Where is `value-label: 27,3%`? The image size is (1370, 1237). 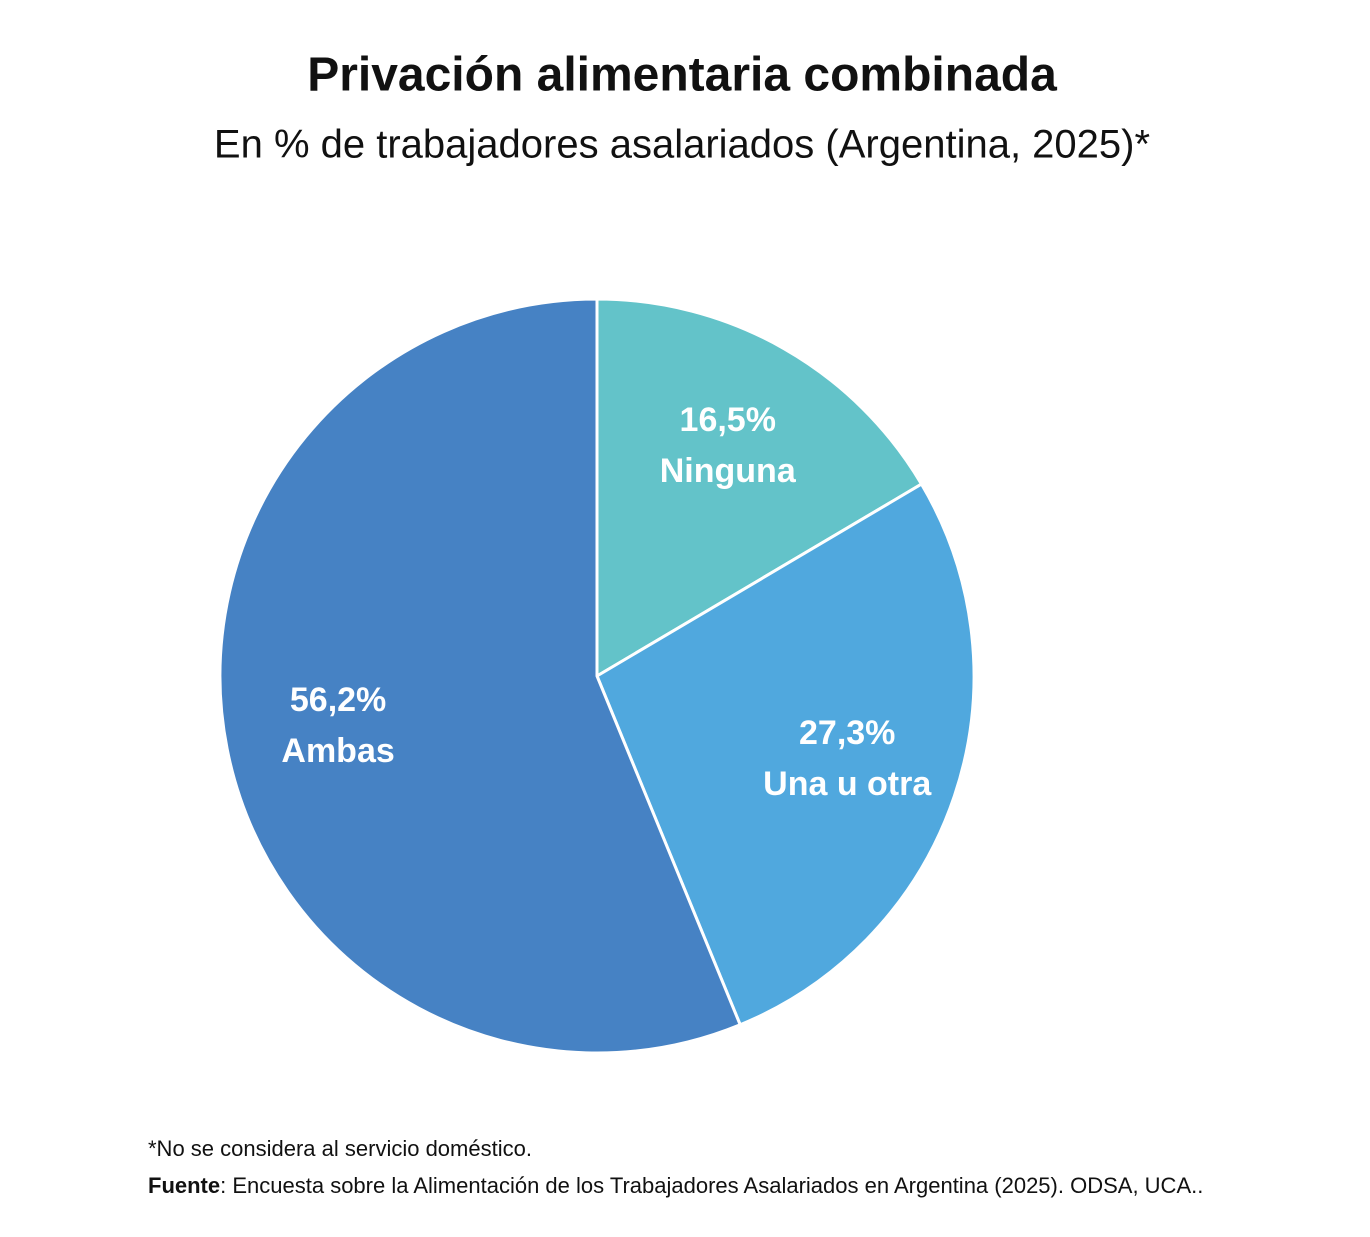 value-label: 27,3% is located at coordinates (847, 733).